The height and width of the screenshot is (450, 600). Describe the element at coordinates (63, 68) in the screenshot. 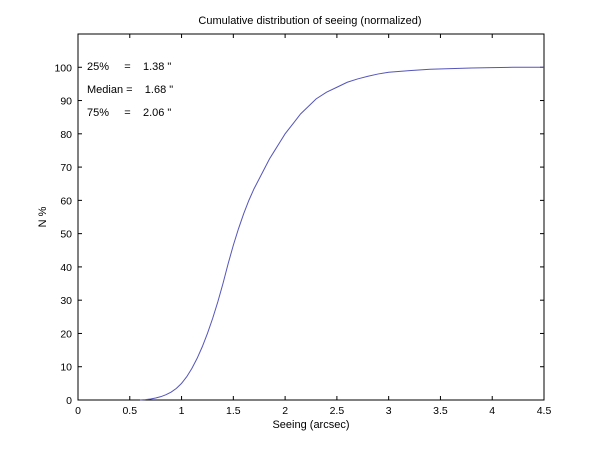

I see `y-tick-label: 100` at that location.